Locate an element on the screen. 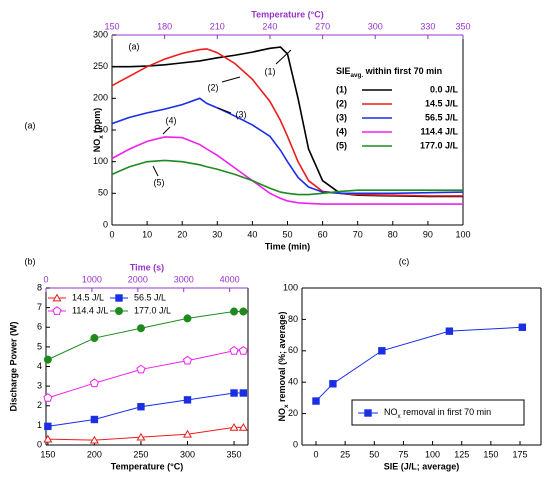 This screenshot has height=477, width=550. legend-key: (1) is located at coordinates (341, 89).